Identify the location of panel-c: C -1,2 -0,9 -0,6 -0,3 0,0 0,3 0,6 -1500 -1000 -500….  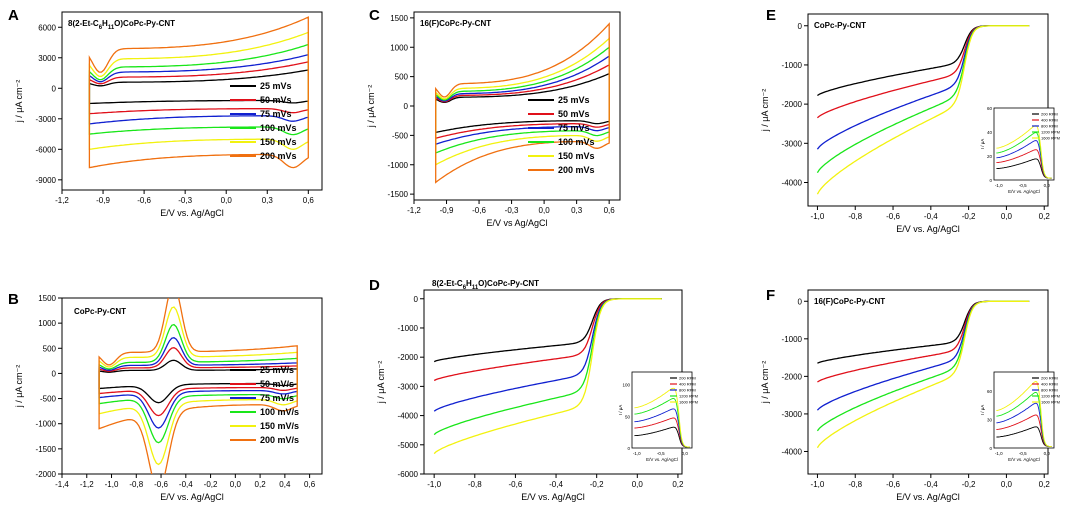
(493, 117).